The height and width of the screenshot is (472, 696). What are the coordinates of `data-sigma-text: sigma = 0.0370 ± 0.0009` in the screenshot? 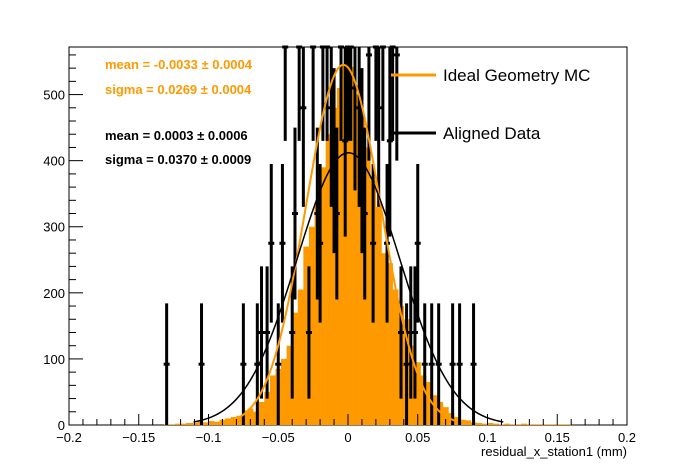 It's located at (178, 159).